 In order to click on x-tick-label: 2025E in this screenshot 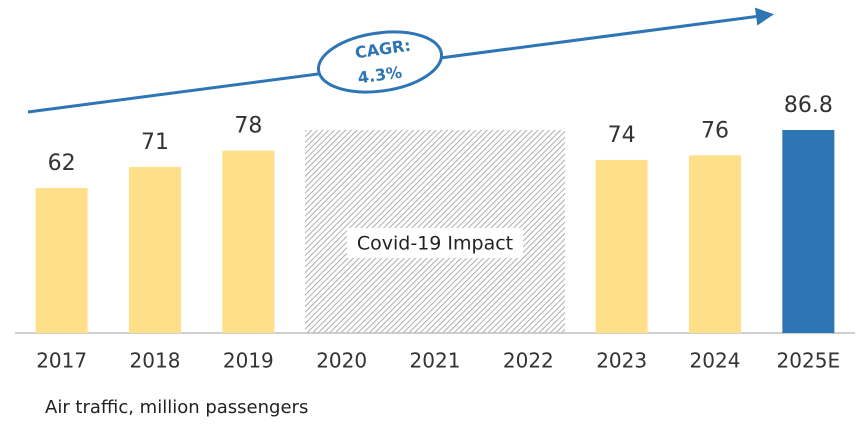, I will do `click(809, 361)`.